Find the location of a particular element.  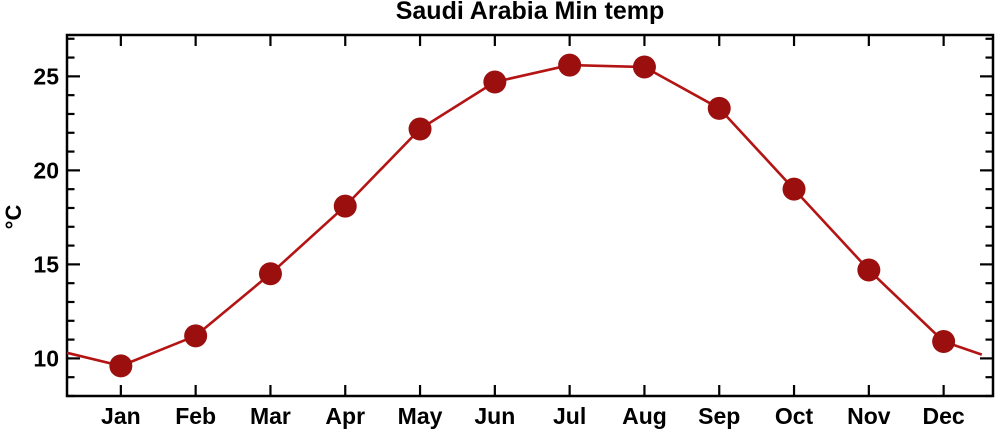

x-tick-label: Jan is located at coordinates (121, 416).